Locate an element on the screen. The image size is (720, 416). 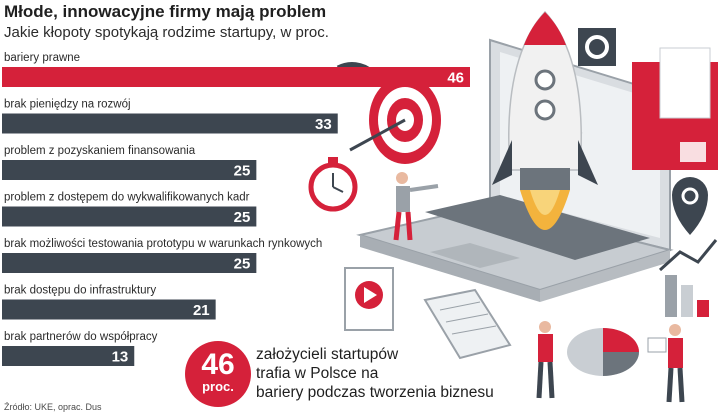
gear-icon is located at coordinates (643, 131).